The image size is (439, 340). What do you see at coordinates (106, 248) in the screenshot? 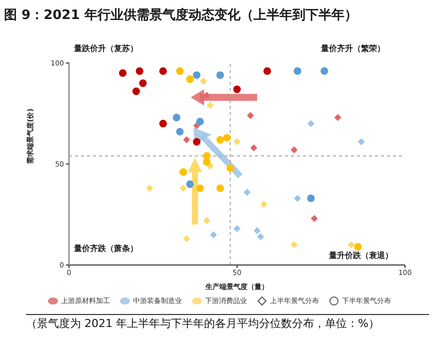
I see `annotation: 量价齐跌（萧条）` at bounding box center [106, 248].